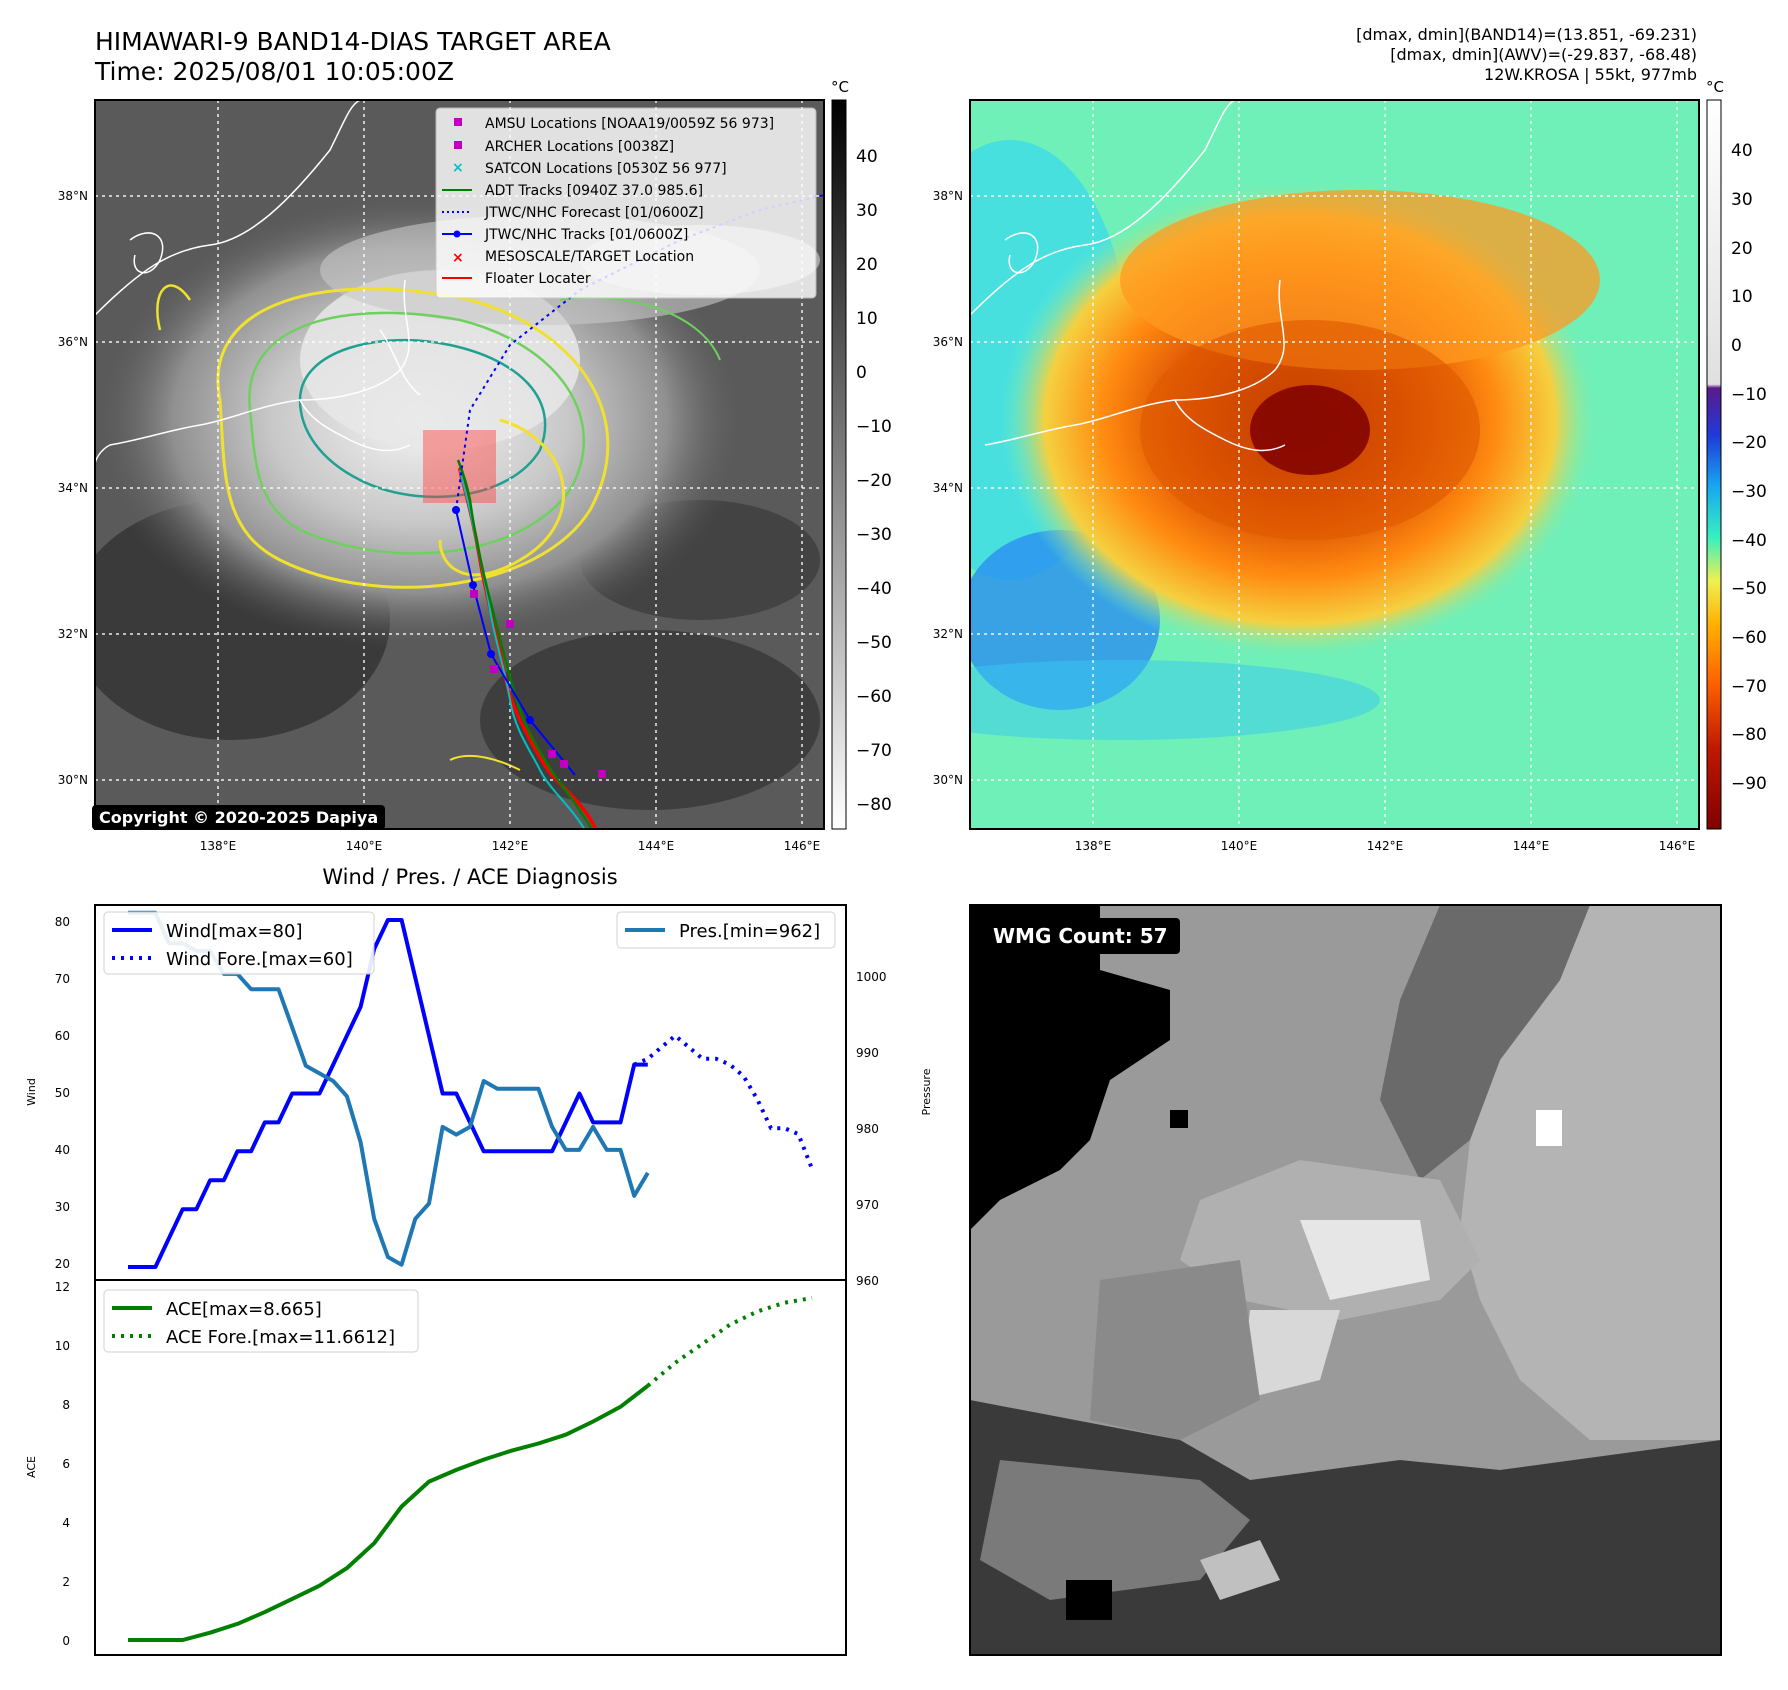 This screenshot has width=1788, height=1690. Describe the element at coordinates (1543, 54) in the screenshot. I see `info-line-2: [dmax, dmin](AWV)=(-29.837, -68.48)` at that location.